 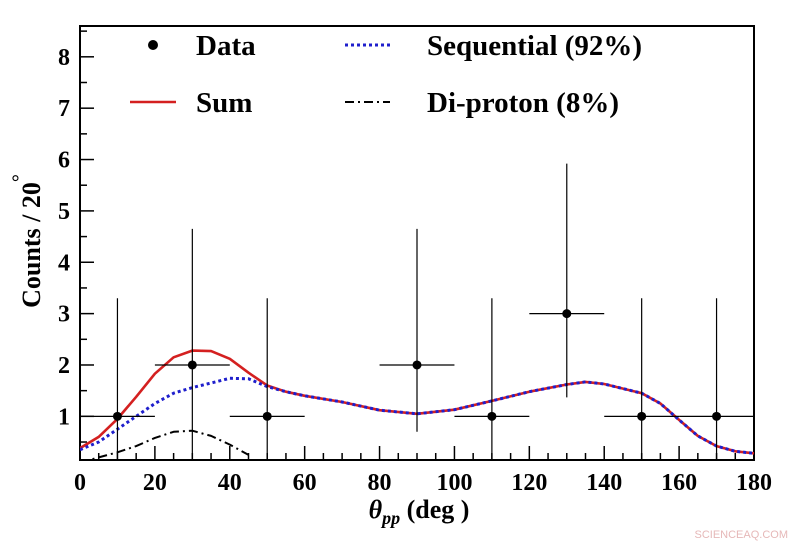 What do you see at coordinates (64, 263) in the screenshot?
I see `y-tick-label: 4` at bounding box center [64, 263].